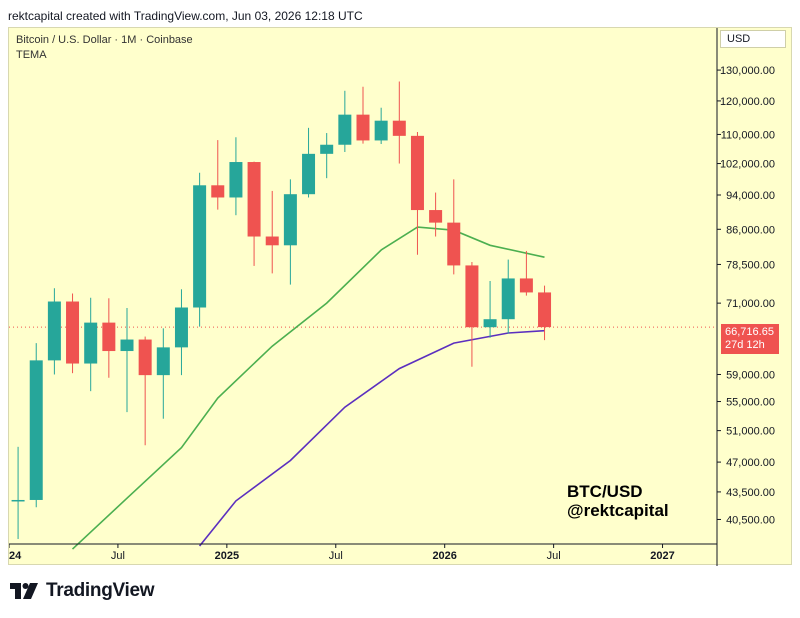  I want to click on price-tick-label: 120,000.00, so click(747, 102).